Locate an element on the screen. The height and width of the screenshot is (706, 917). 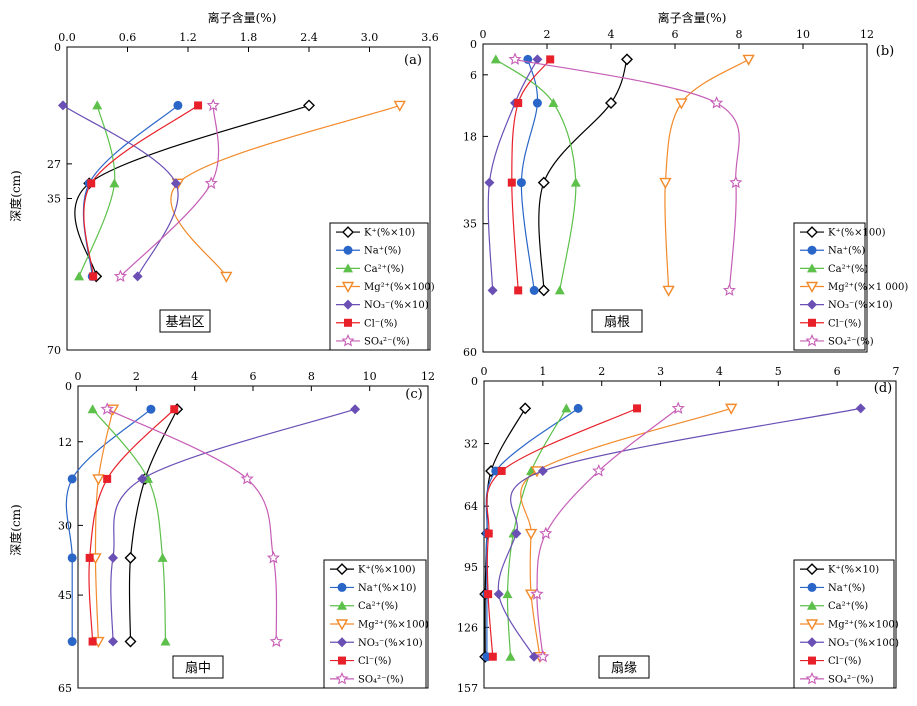
panel-tag: (b) is located at coordinates (885, 51).